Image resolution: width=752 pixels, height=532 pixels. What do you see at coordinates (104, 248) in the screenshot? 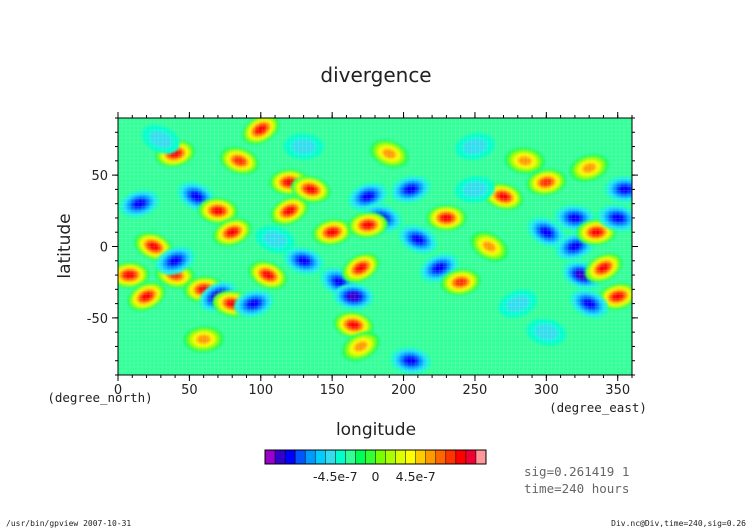
I see `y-tick-label: 0` at bounding box center [104, 248].